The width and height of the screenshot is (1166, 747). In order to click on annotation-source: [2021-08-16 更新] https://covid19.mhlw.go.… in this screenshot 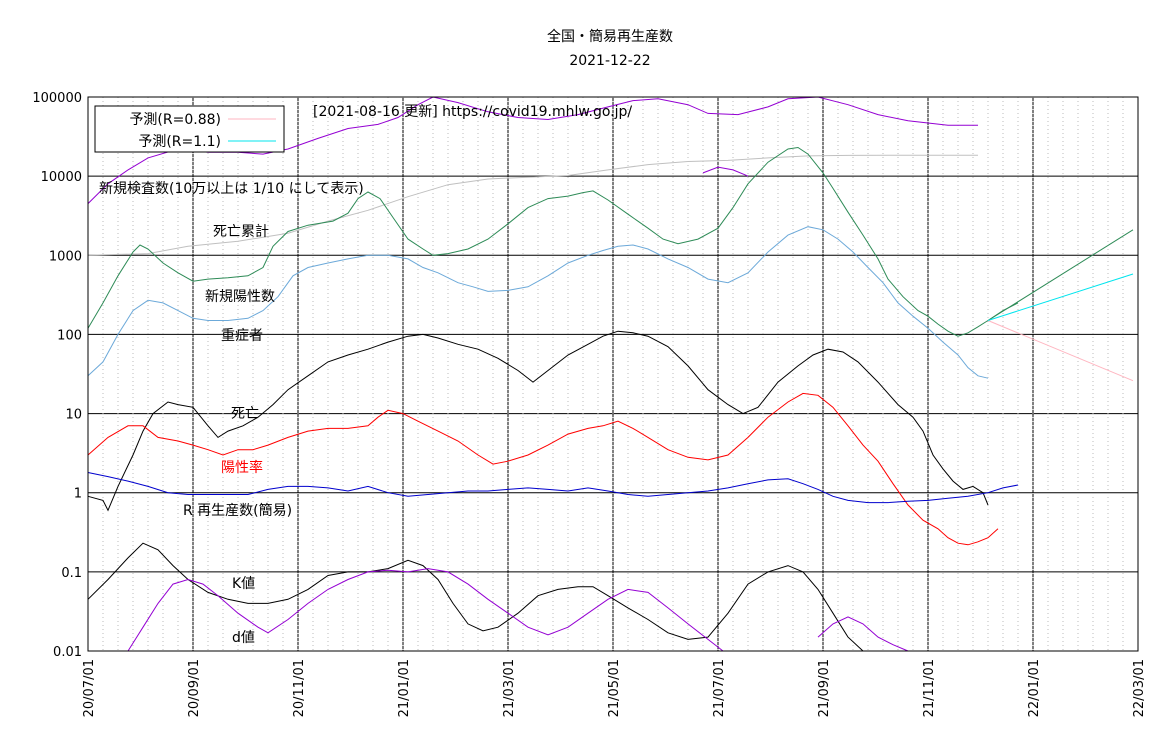, I will do `click(472, 112)`.